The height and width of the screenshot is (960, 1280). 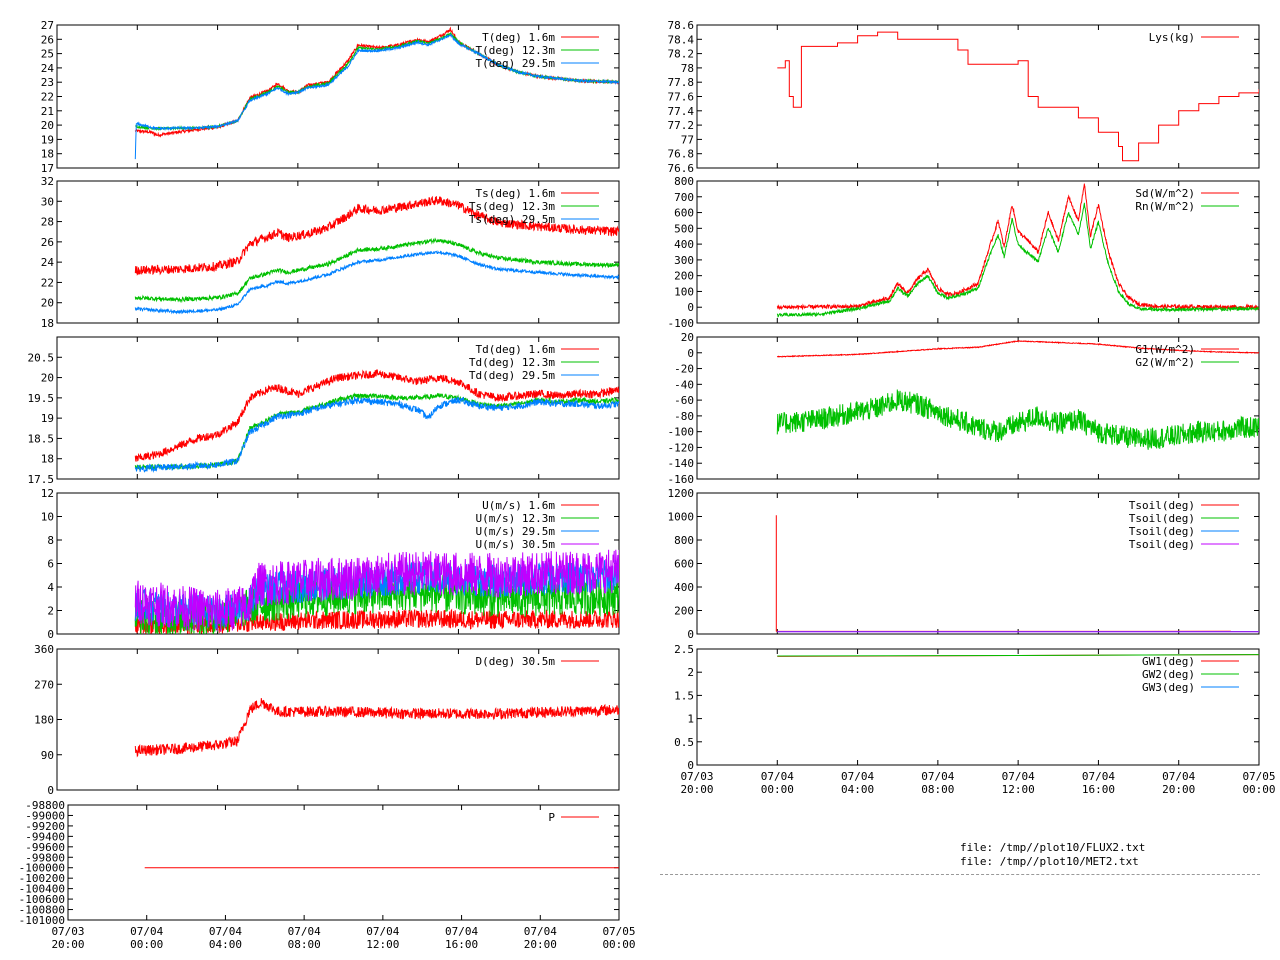 I want to click on y-tick-label: 19, so click(x=47, y=139).